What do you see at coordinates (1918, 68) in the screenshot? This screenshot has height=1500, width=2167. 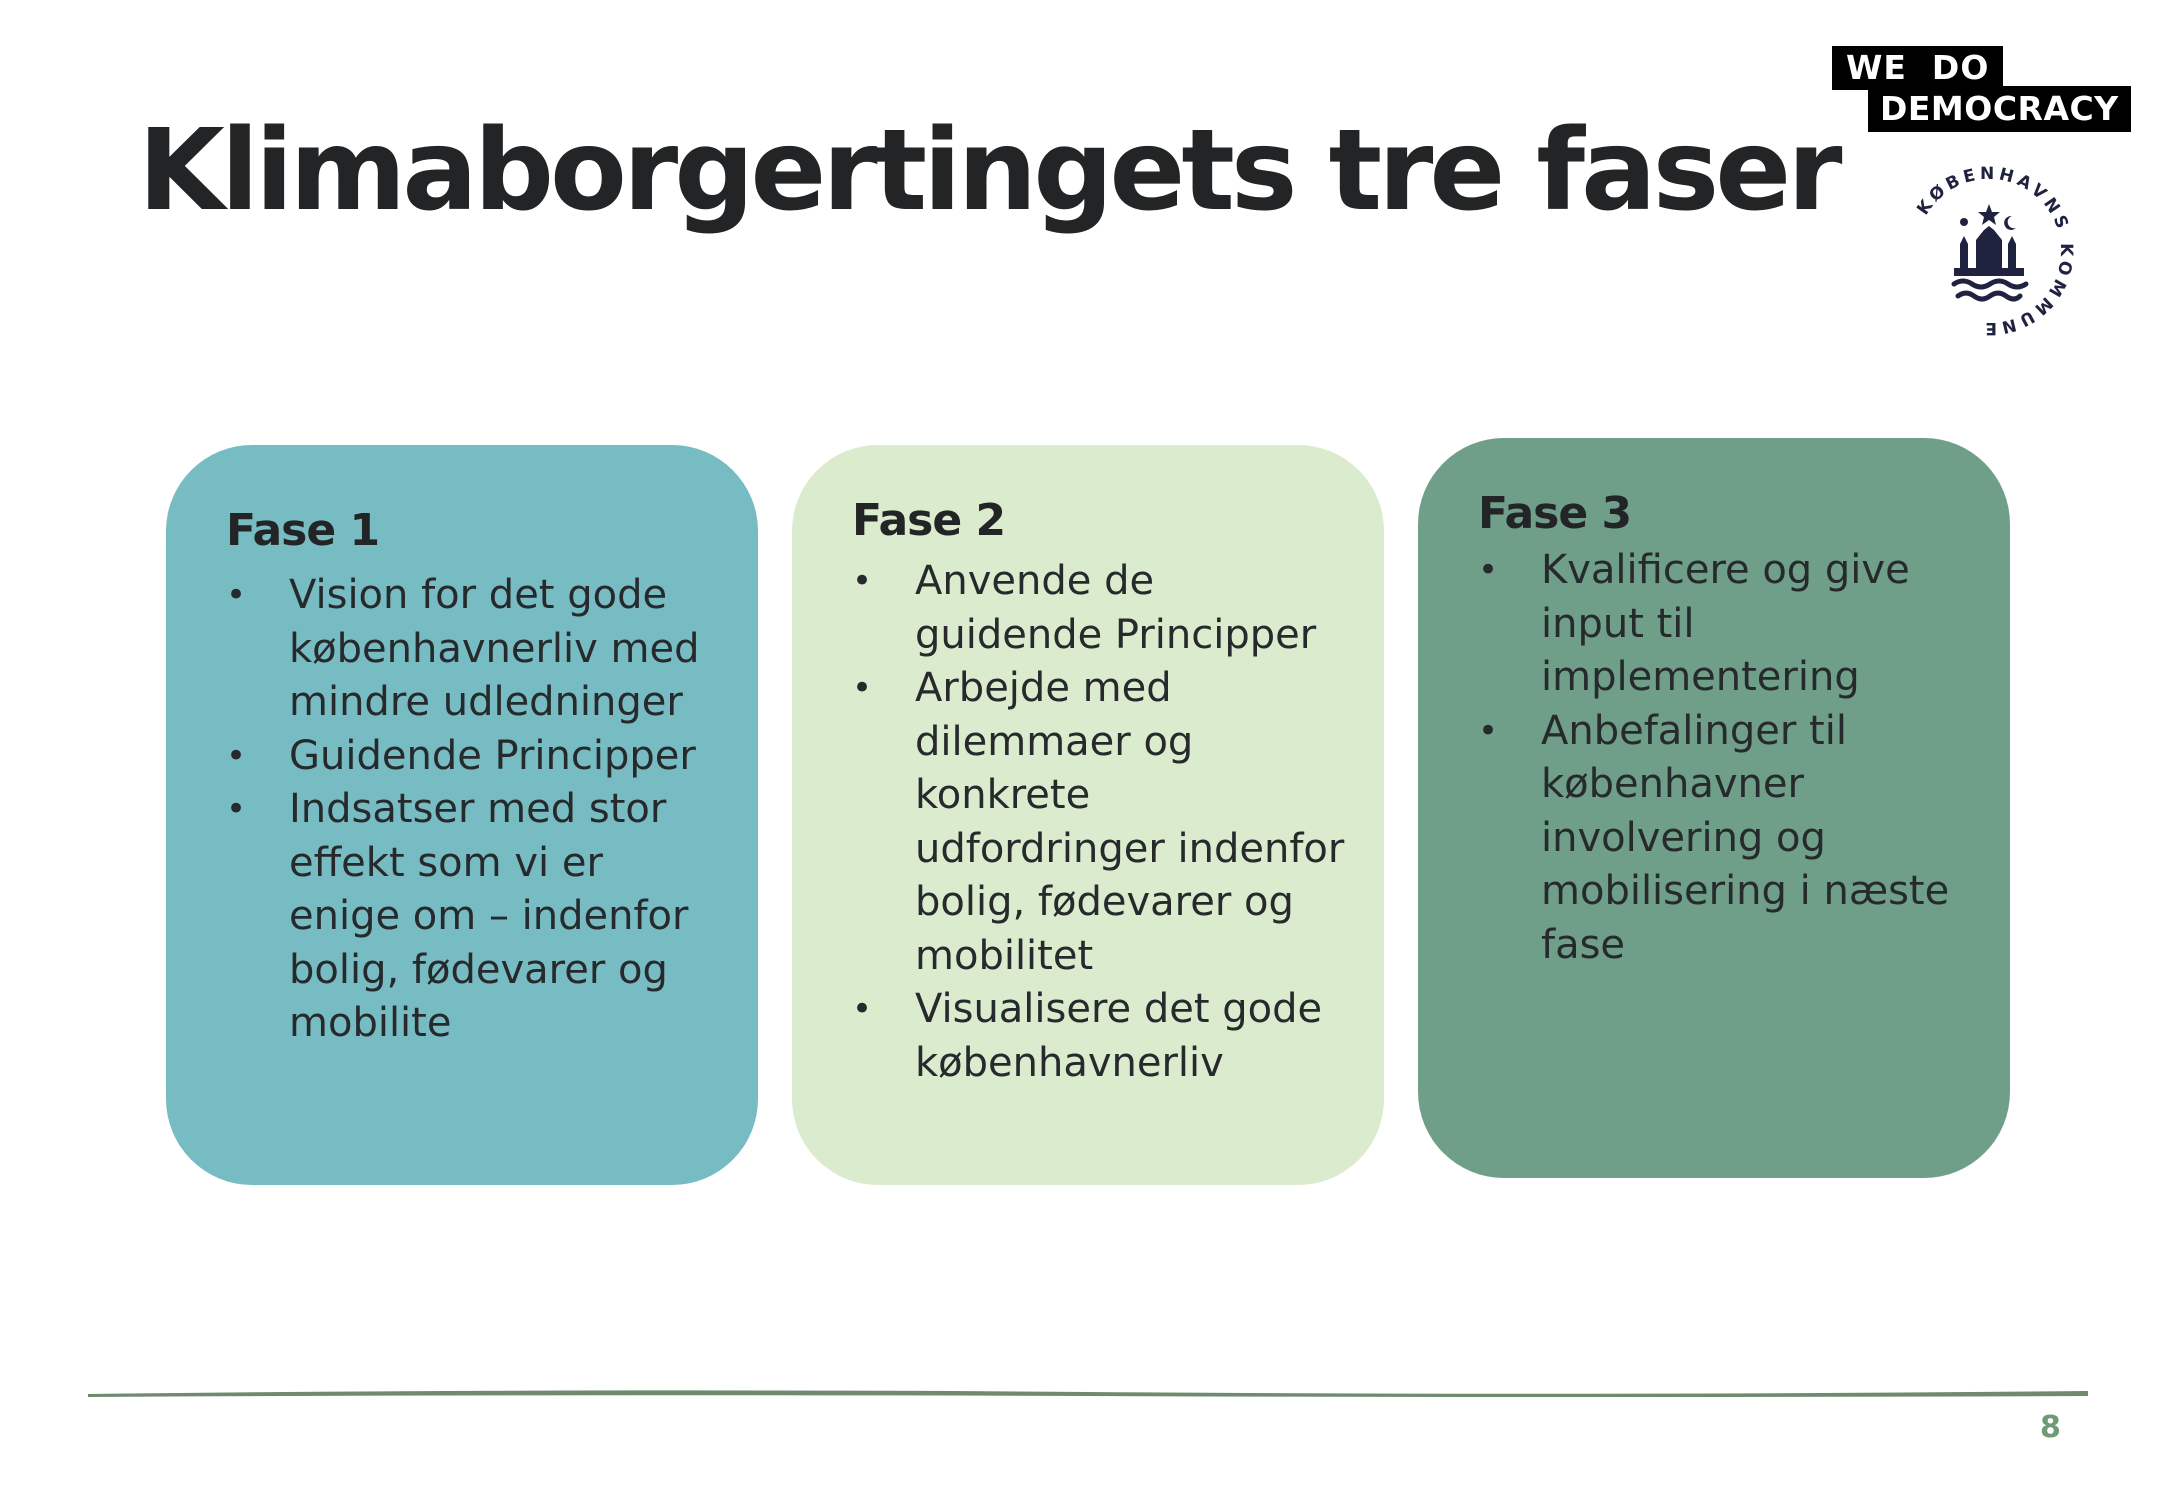 I see `logo-line-1: WE DO` at bounding box center [1918, 68].